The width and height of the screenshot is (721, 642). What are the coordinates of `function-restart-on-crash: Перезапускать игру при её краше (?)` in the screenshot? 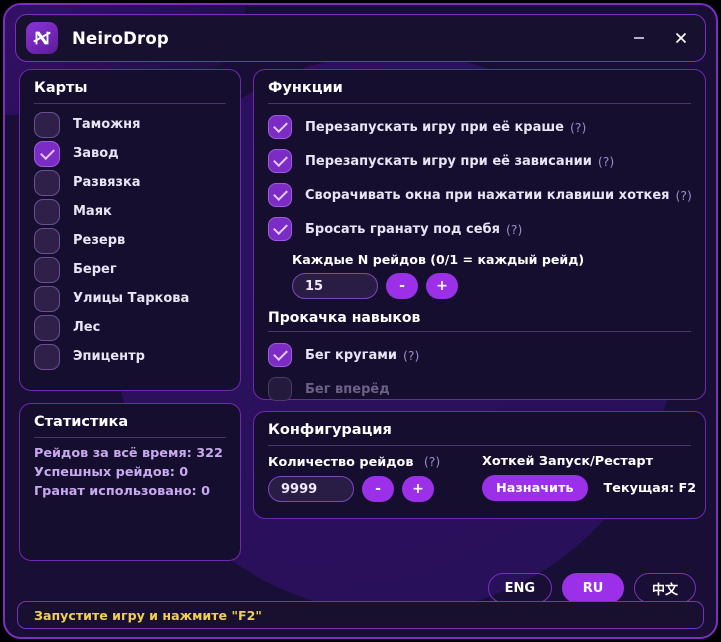 It's located at (479, 127).